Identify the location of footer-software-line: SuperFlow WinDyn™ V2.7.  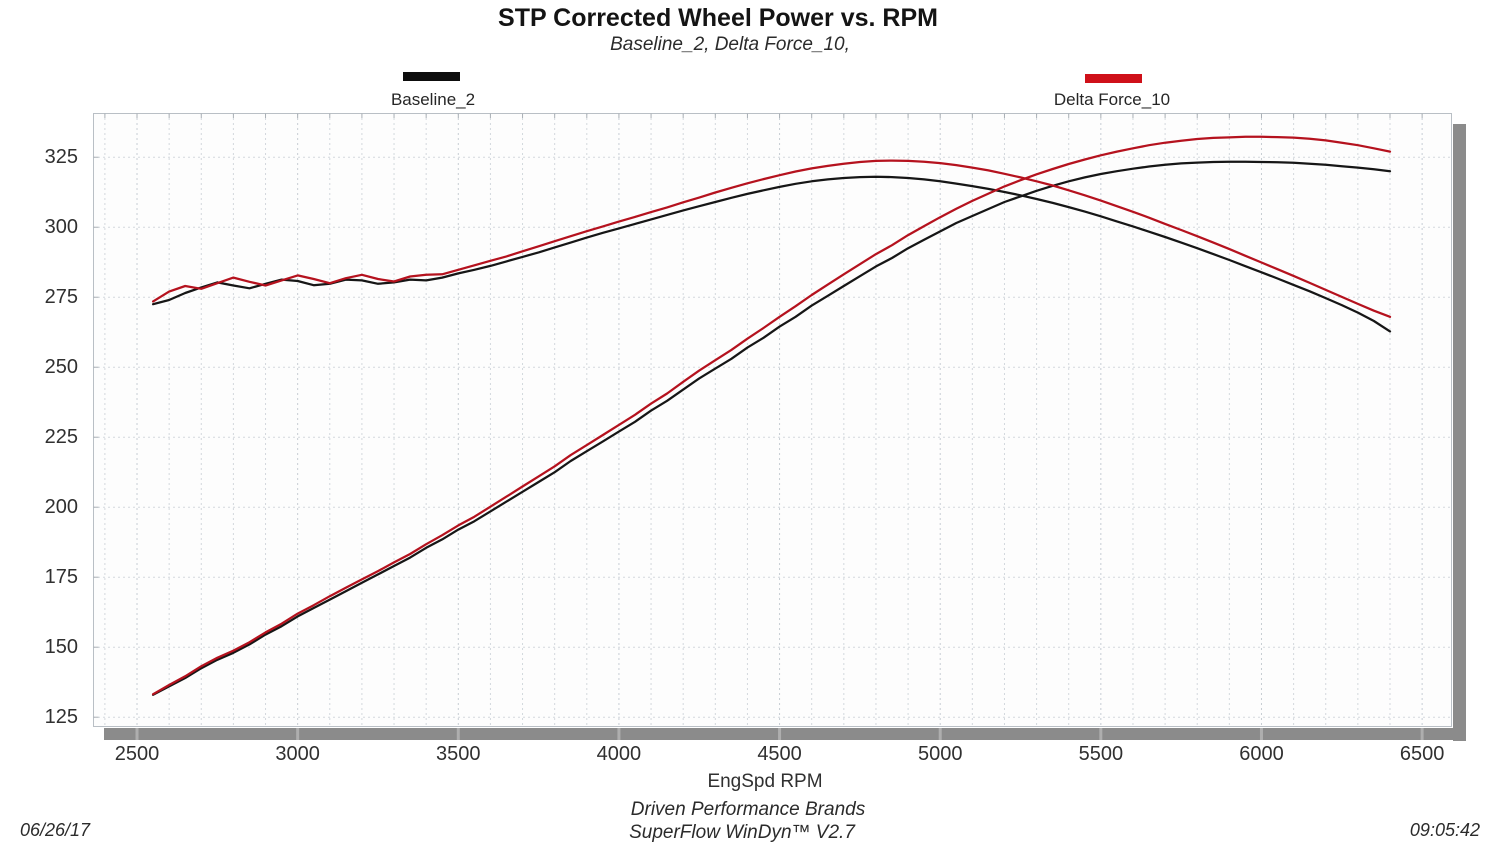
(742, 832).